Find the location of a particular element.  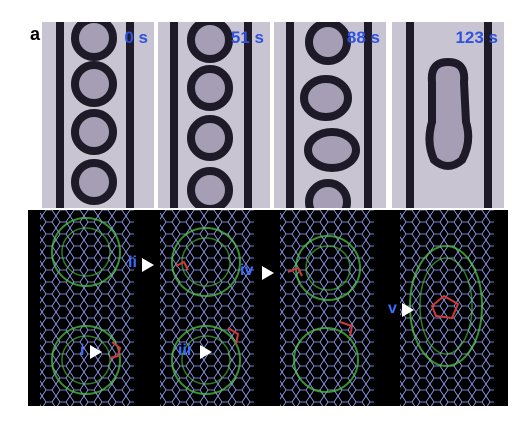

tem-image-0s is located at coordinates (98, 115).